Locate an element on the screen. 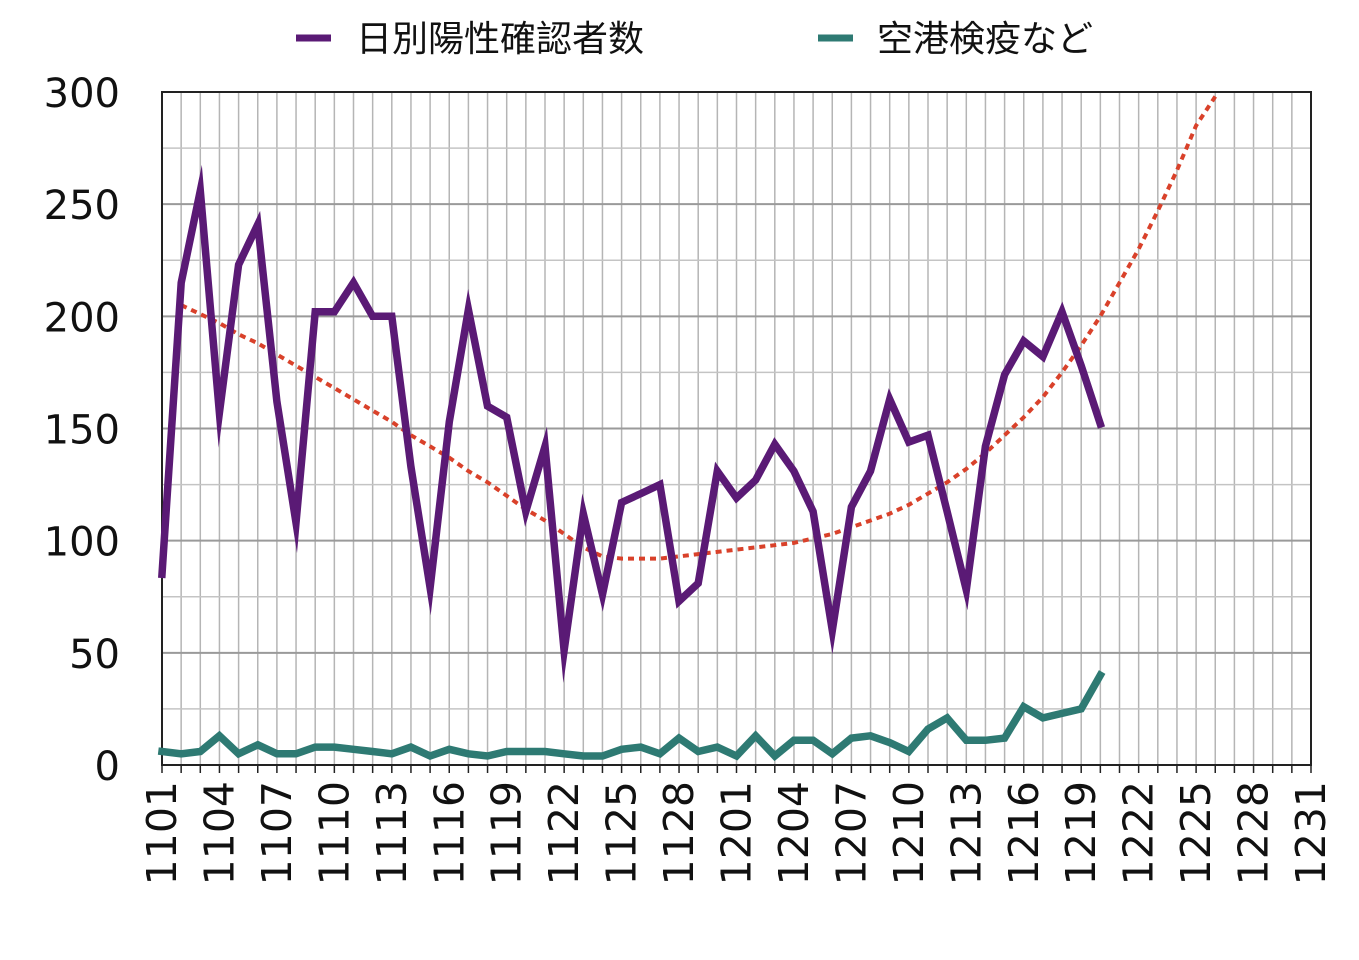  x-tick-label: 1219 is located at coordinates (1081, 833).